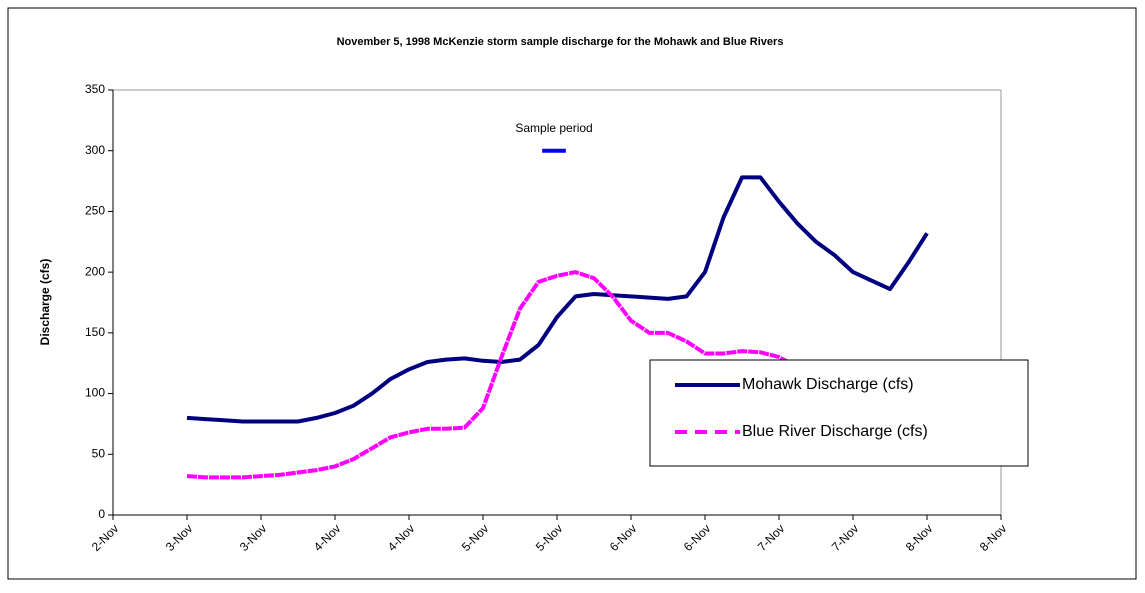 The width and height of the screenshot is (1145, 593). What do you see at coordinates (95, 150) in the screenshot?
I see `y-tick-label: 300` at bounding box center [95, 150].